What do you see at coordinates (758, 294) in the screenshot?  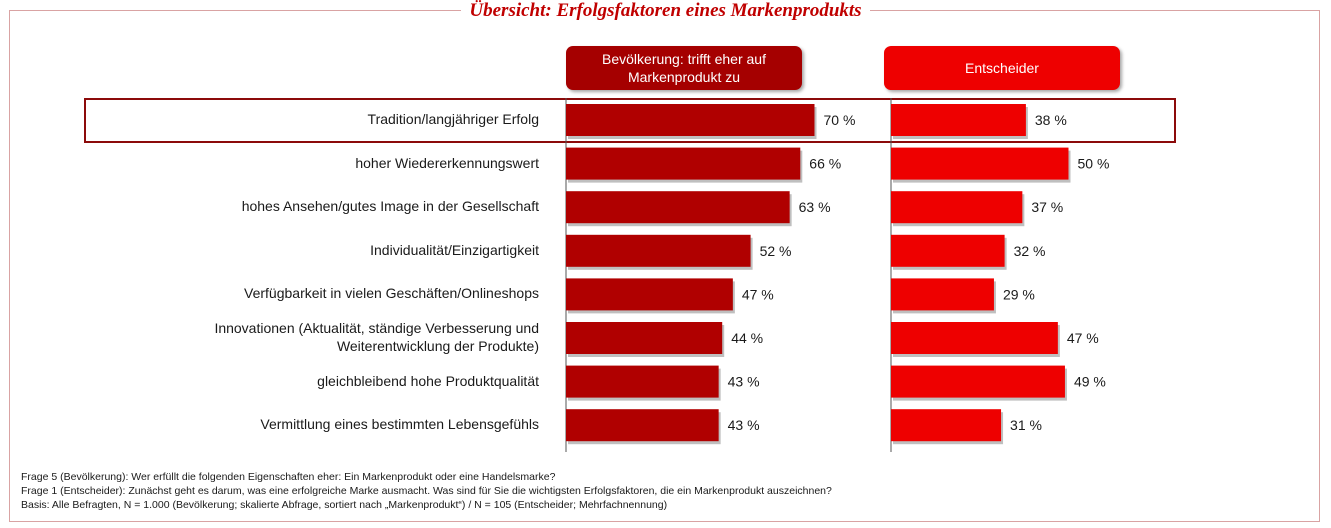 I see `population-value-label: 47 %` at bounding box center [758, 294].